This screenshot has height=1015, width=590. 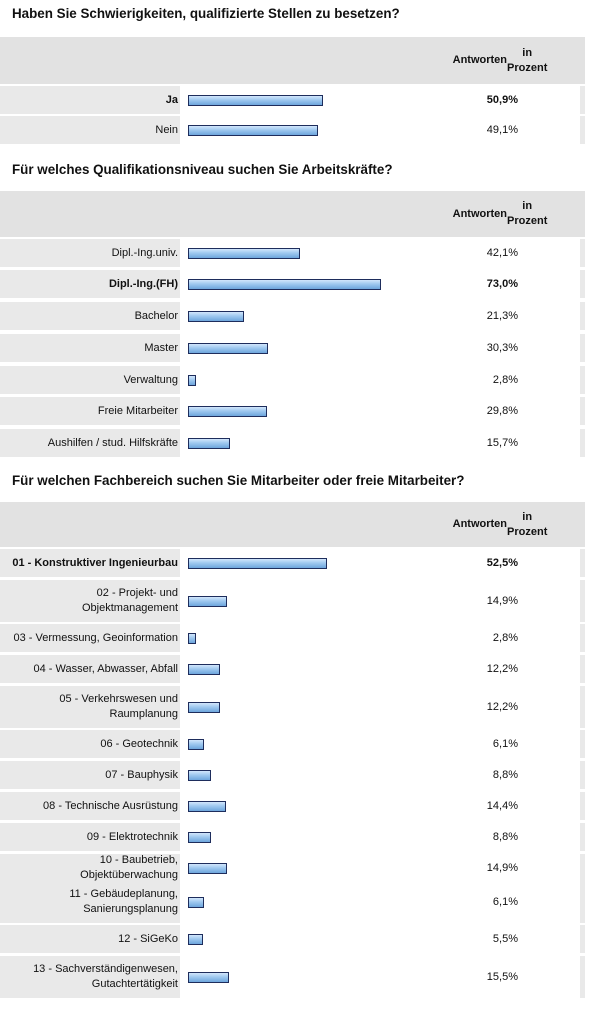 What do you see at coordinates (380, 806) in the screenshot?
I see `bar-cell: 14,4%` at bounding box center [380, 806].